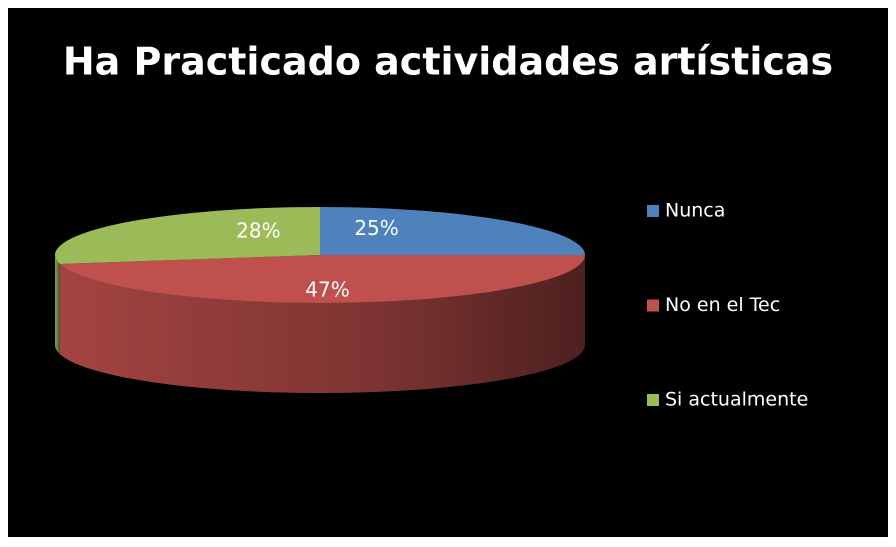 This screenshot has height=547, width=896. I want to click on data-label: 25%, so click(376, 228).